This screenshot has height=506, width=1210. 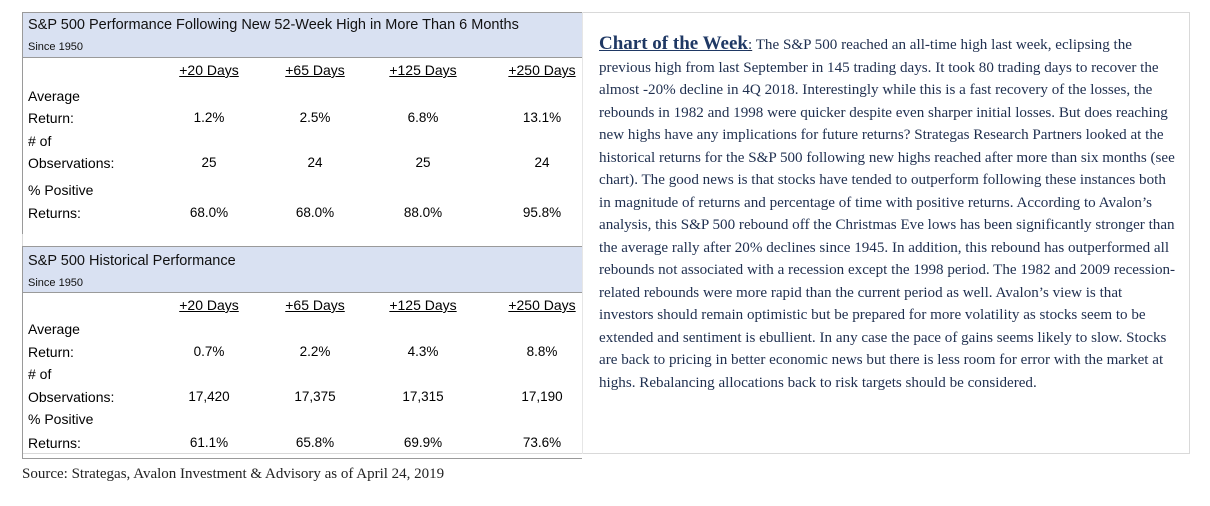 What do you see at coordinates (542, 396) in the screenshot?
I see `table-cell: 17,190` at bounding box center [542, 396].